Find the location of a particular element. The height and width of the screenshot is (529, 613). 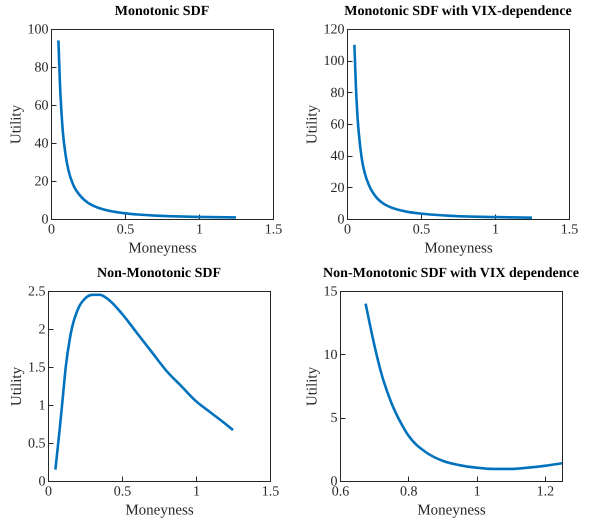

y-tick-label: 2.5 is located at coordinates (37, 292).